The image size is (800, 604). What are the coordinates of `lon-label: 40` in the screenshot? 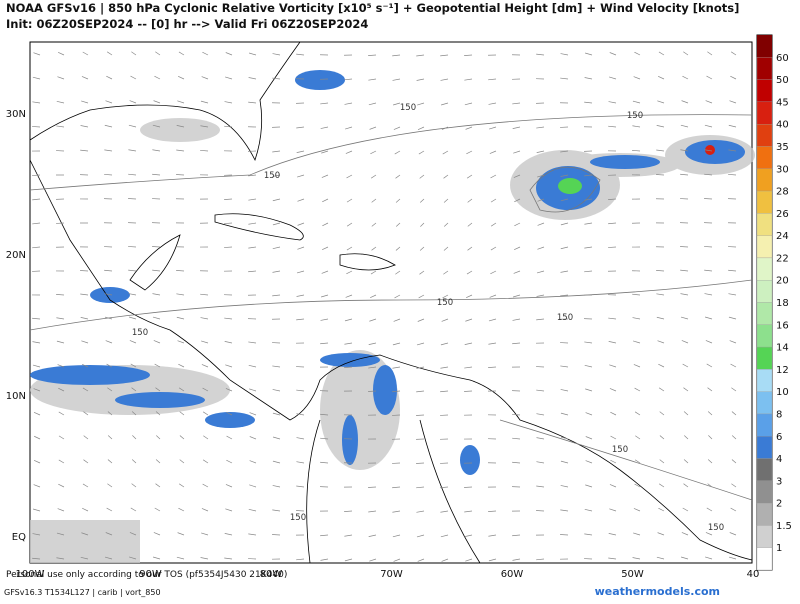 It's located at (753, 574).